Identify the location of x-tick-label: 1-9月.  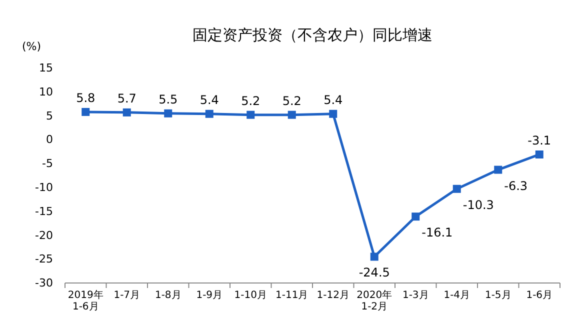
(209, 296).